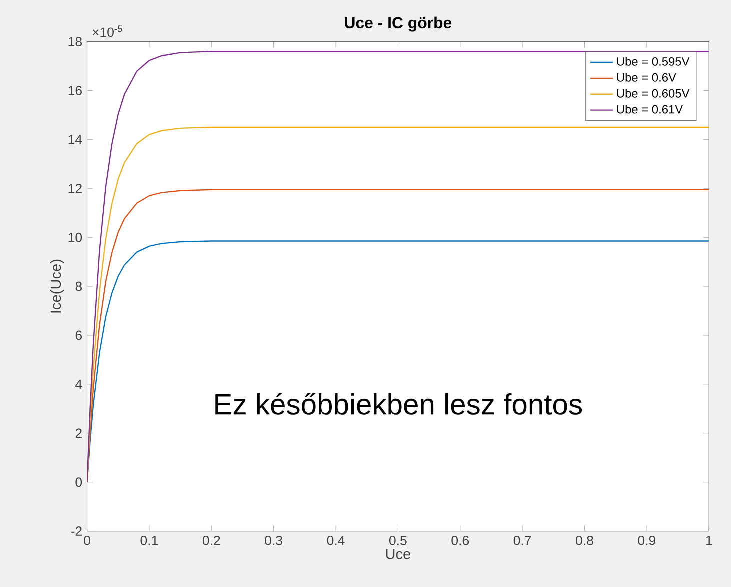 The image size is (731, 587). Describe the element at coordinates (79, 335) in the screenshot. I see `y-tick-label: 6` at that location.